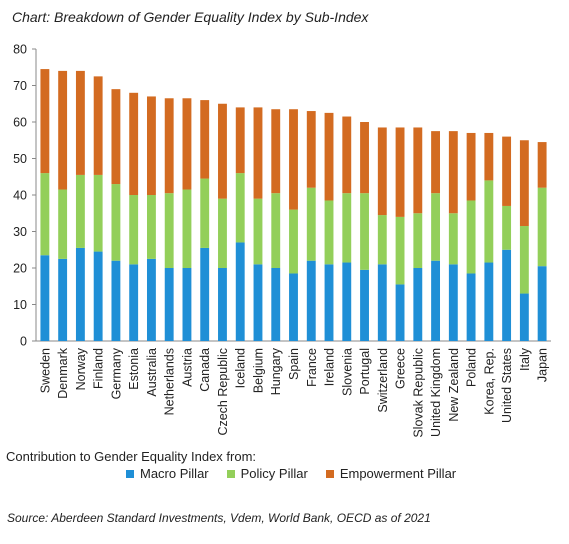 Image resolution: width=569 pixels, height=544 pixels. Describe the element at coordinates (258, 370) in the screenshot. I see `x-category-label: Belgium` at that location.